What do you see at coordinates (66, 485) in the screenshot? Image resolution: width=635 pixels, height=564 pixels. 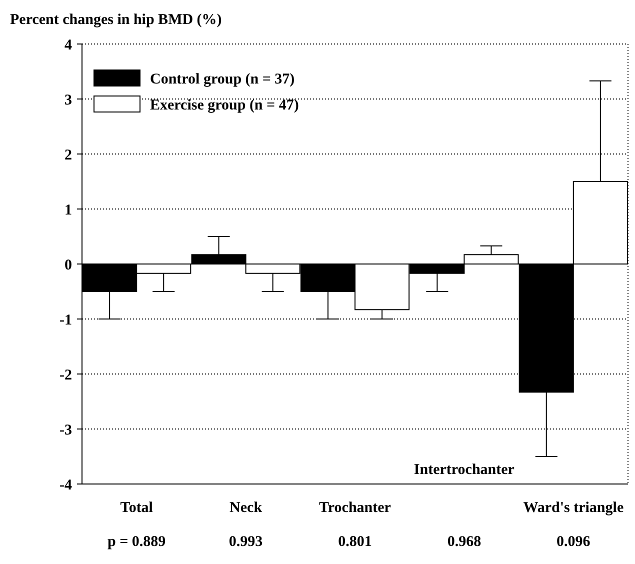 I see `y-tick-label: -4` at bounding box center [66, 485].